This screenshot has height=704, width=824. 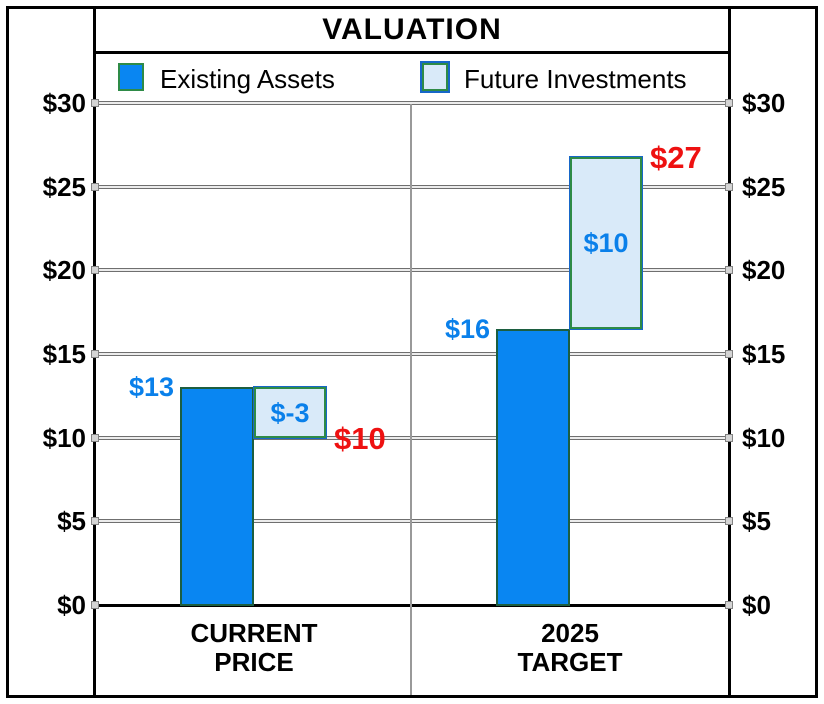 I want to click on chart-title: VALUATION, so click(x=412, y=29).